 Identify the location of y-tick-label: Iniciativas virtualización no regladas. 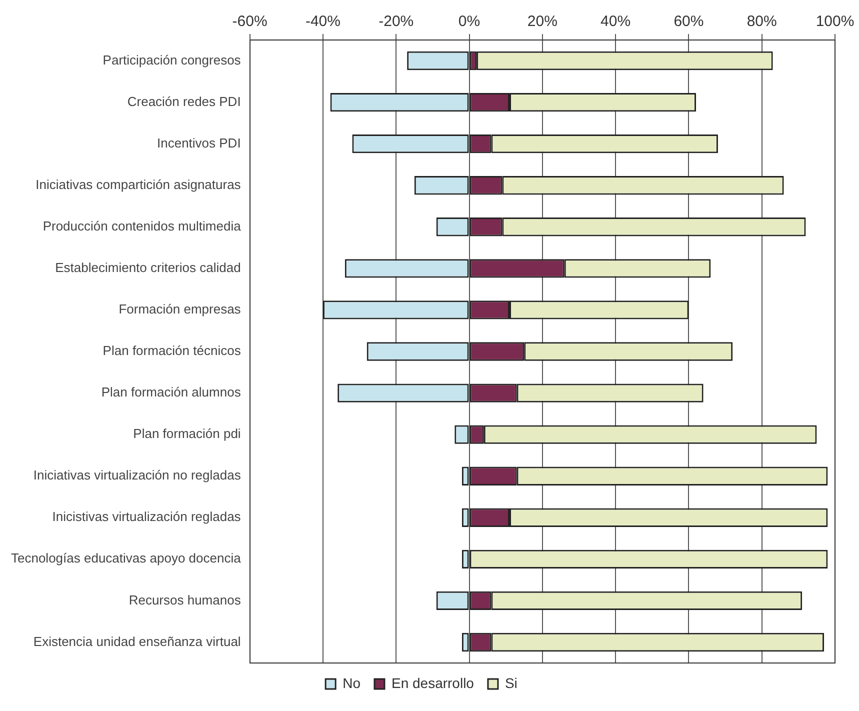
(137, 475).